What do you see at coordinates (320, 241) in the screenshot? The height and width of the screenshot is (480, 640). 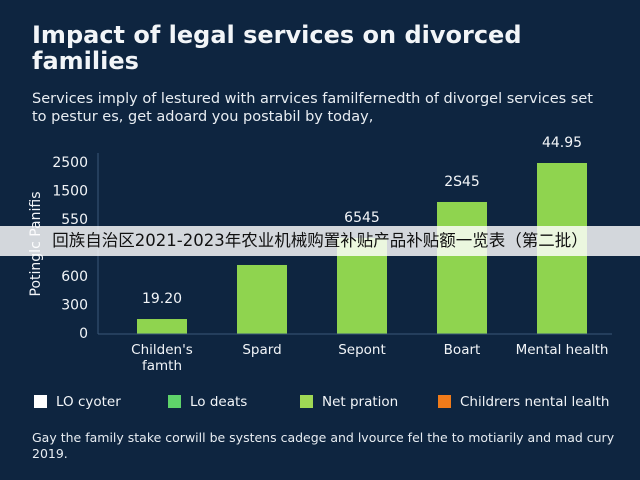 I see `watermark: 回族自治区2021-2023年农业机械购置补贴产品补贴额一览表（第二批）` at bounding box center [320, 241].